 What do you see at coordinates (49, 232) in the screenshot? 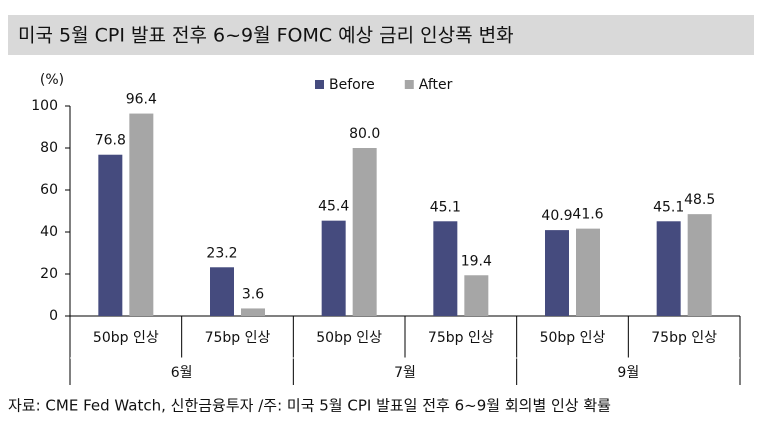
I see `y-tick-label: 40` at bounding box center [49, 232].